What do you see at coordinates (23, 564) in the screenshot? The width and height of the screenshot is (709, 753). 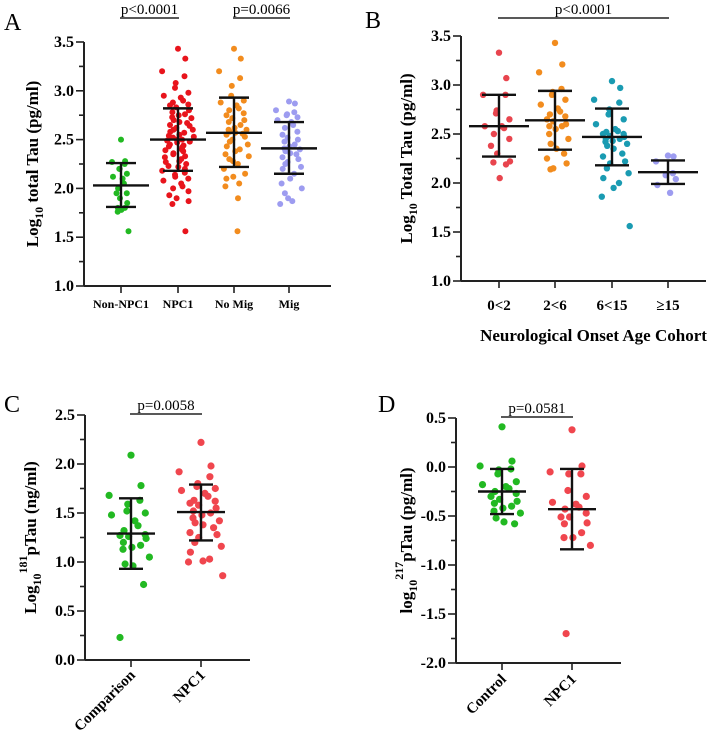 I see `y-axis-title-superscript: 181` at bounding box center [23, 564].